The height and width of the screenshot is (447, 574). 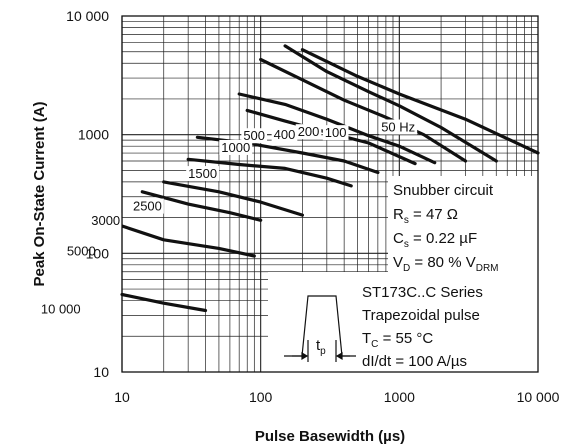 What do you see at coordinates (87, 16) in the screenshot?
I see `y-tick-label: 10 000` at bounding box center [87, 16].